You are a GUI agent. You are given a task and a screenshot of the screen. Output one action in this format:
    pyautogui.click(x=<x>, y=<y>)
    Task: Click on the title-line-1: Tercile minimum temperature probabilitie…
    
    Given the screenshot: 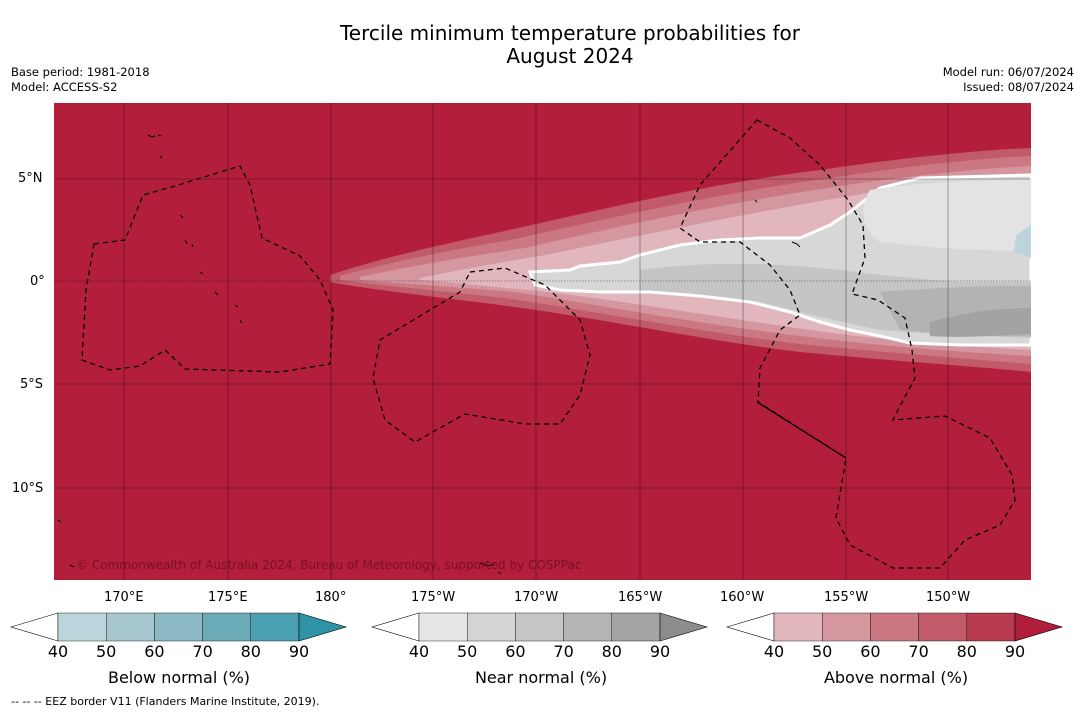 What is the action you would take?
    pyautogui.click(x=570, y=33)
    